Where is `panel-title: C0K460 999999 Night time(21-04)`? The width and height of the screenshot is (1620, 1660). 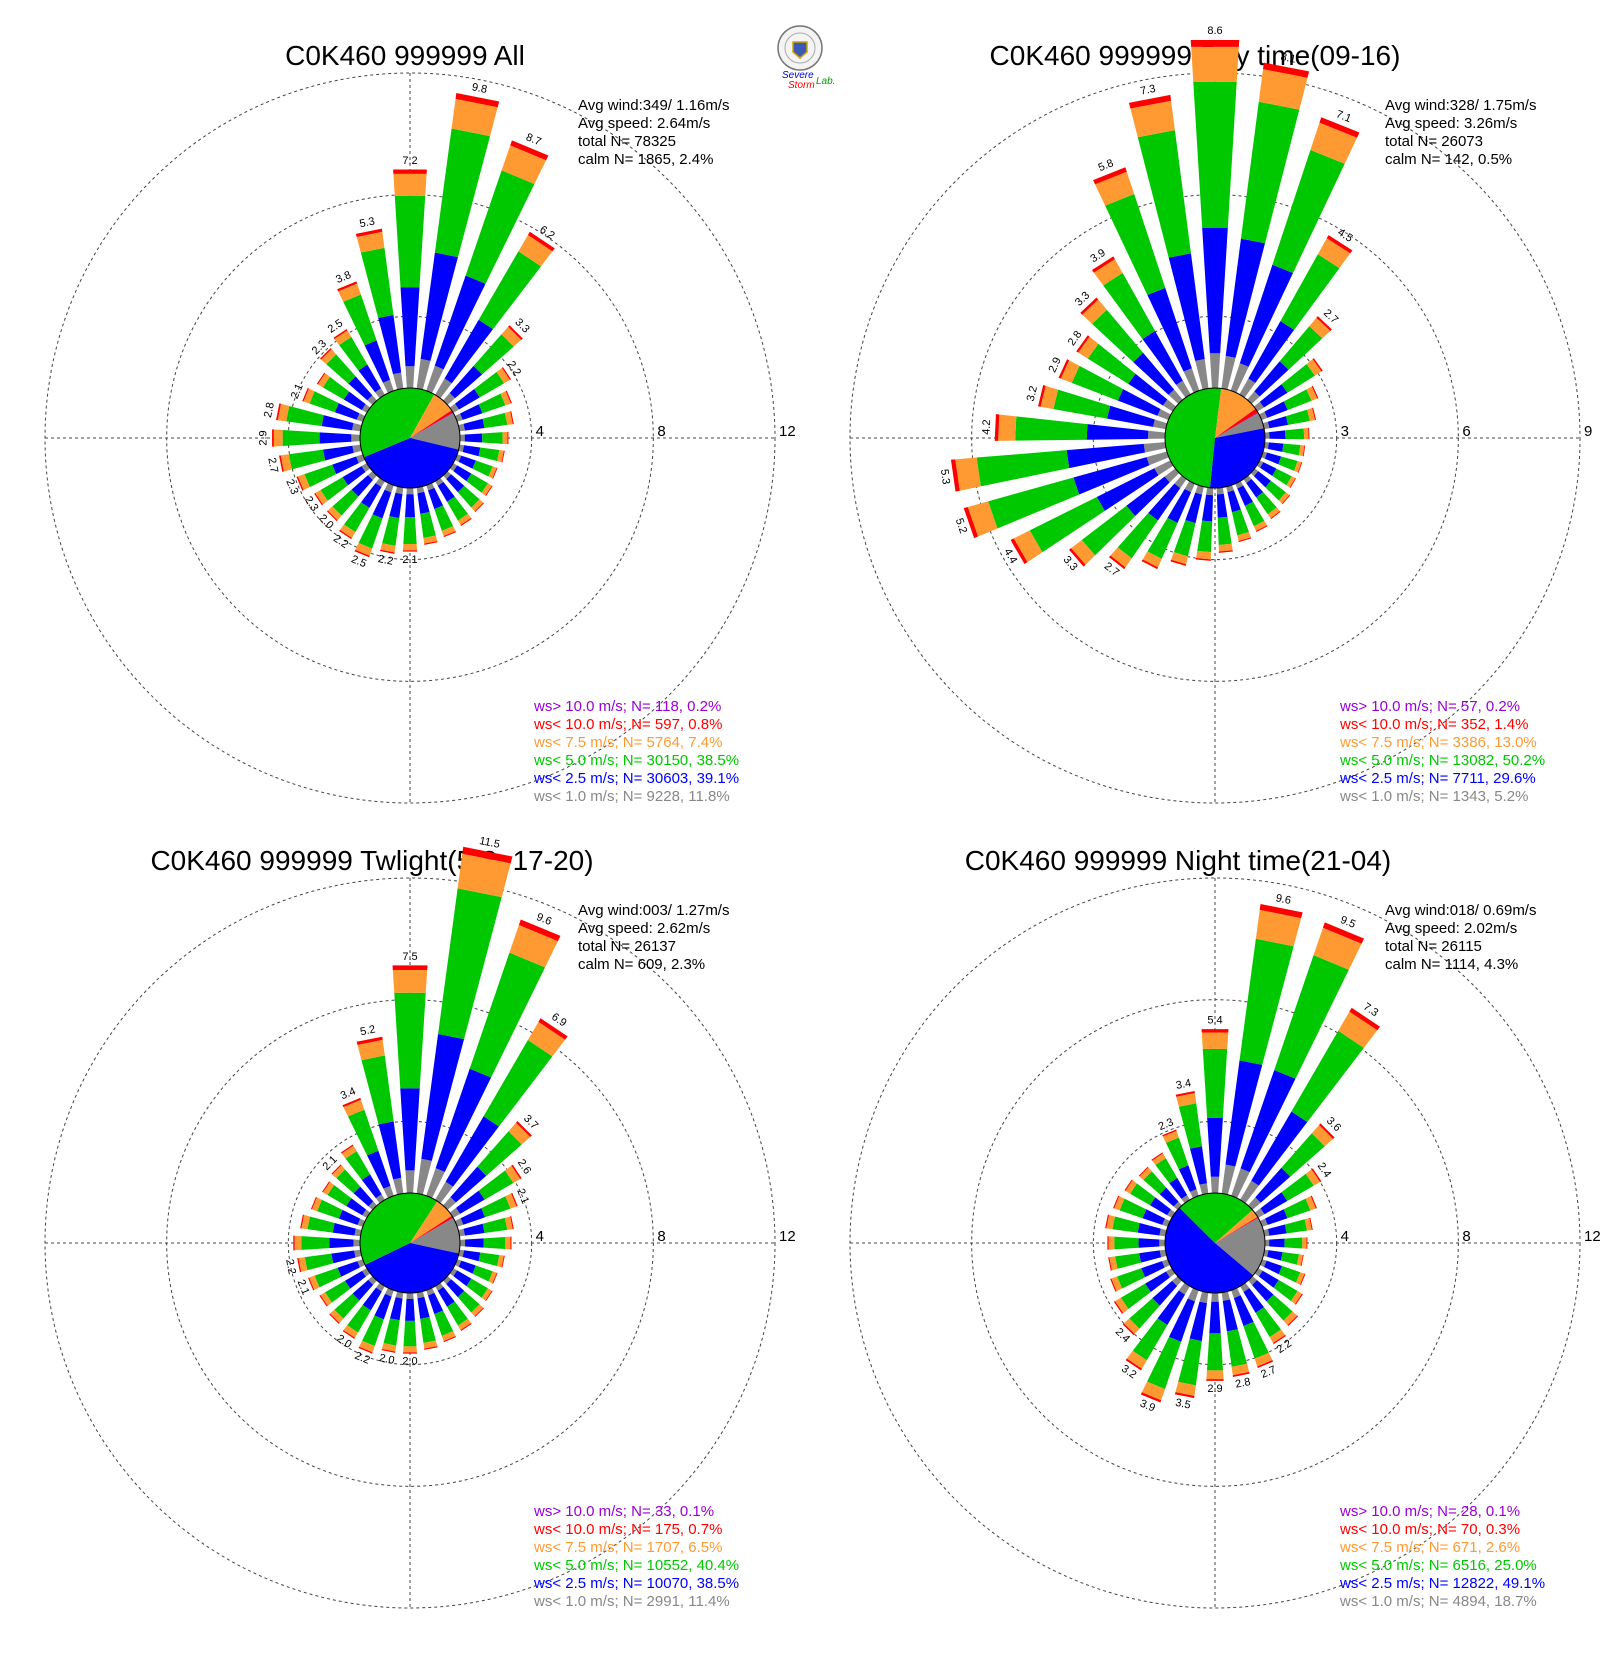
panel-title: C0K460 999999 Night time(21-04) is located at coordinates (1178, 860).